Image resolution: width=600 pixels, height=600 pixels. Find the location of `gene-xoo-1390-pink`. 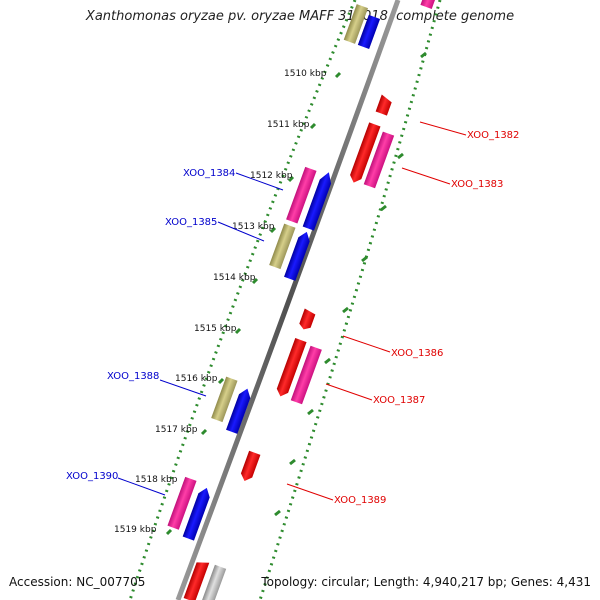

gene-xoo-1390-pink is located at coordinates (182, 503).